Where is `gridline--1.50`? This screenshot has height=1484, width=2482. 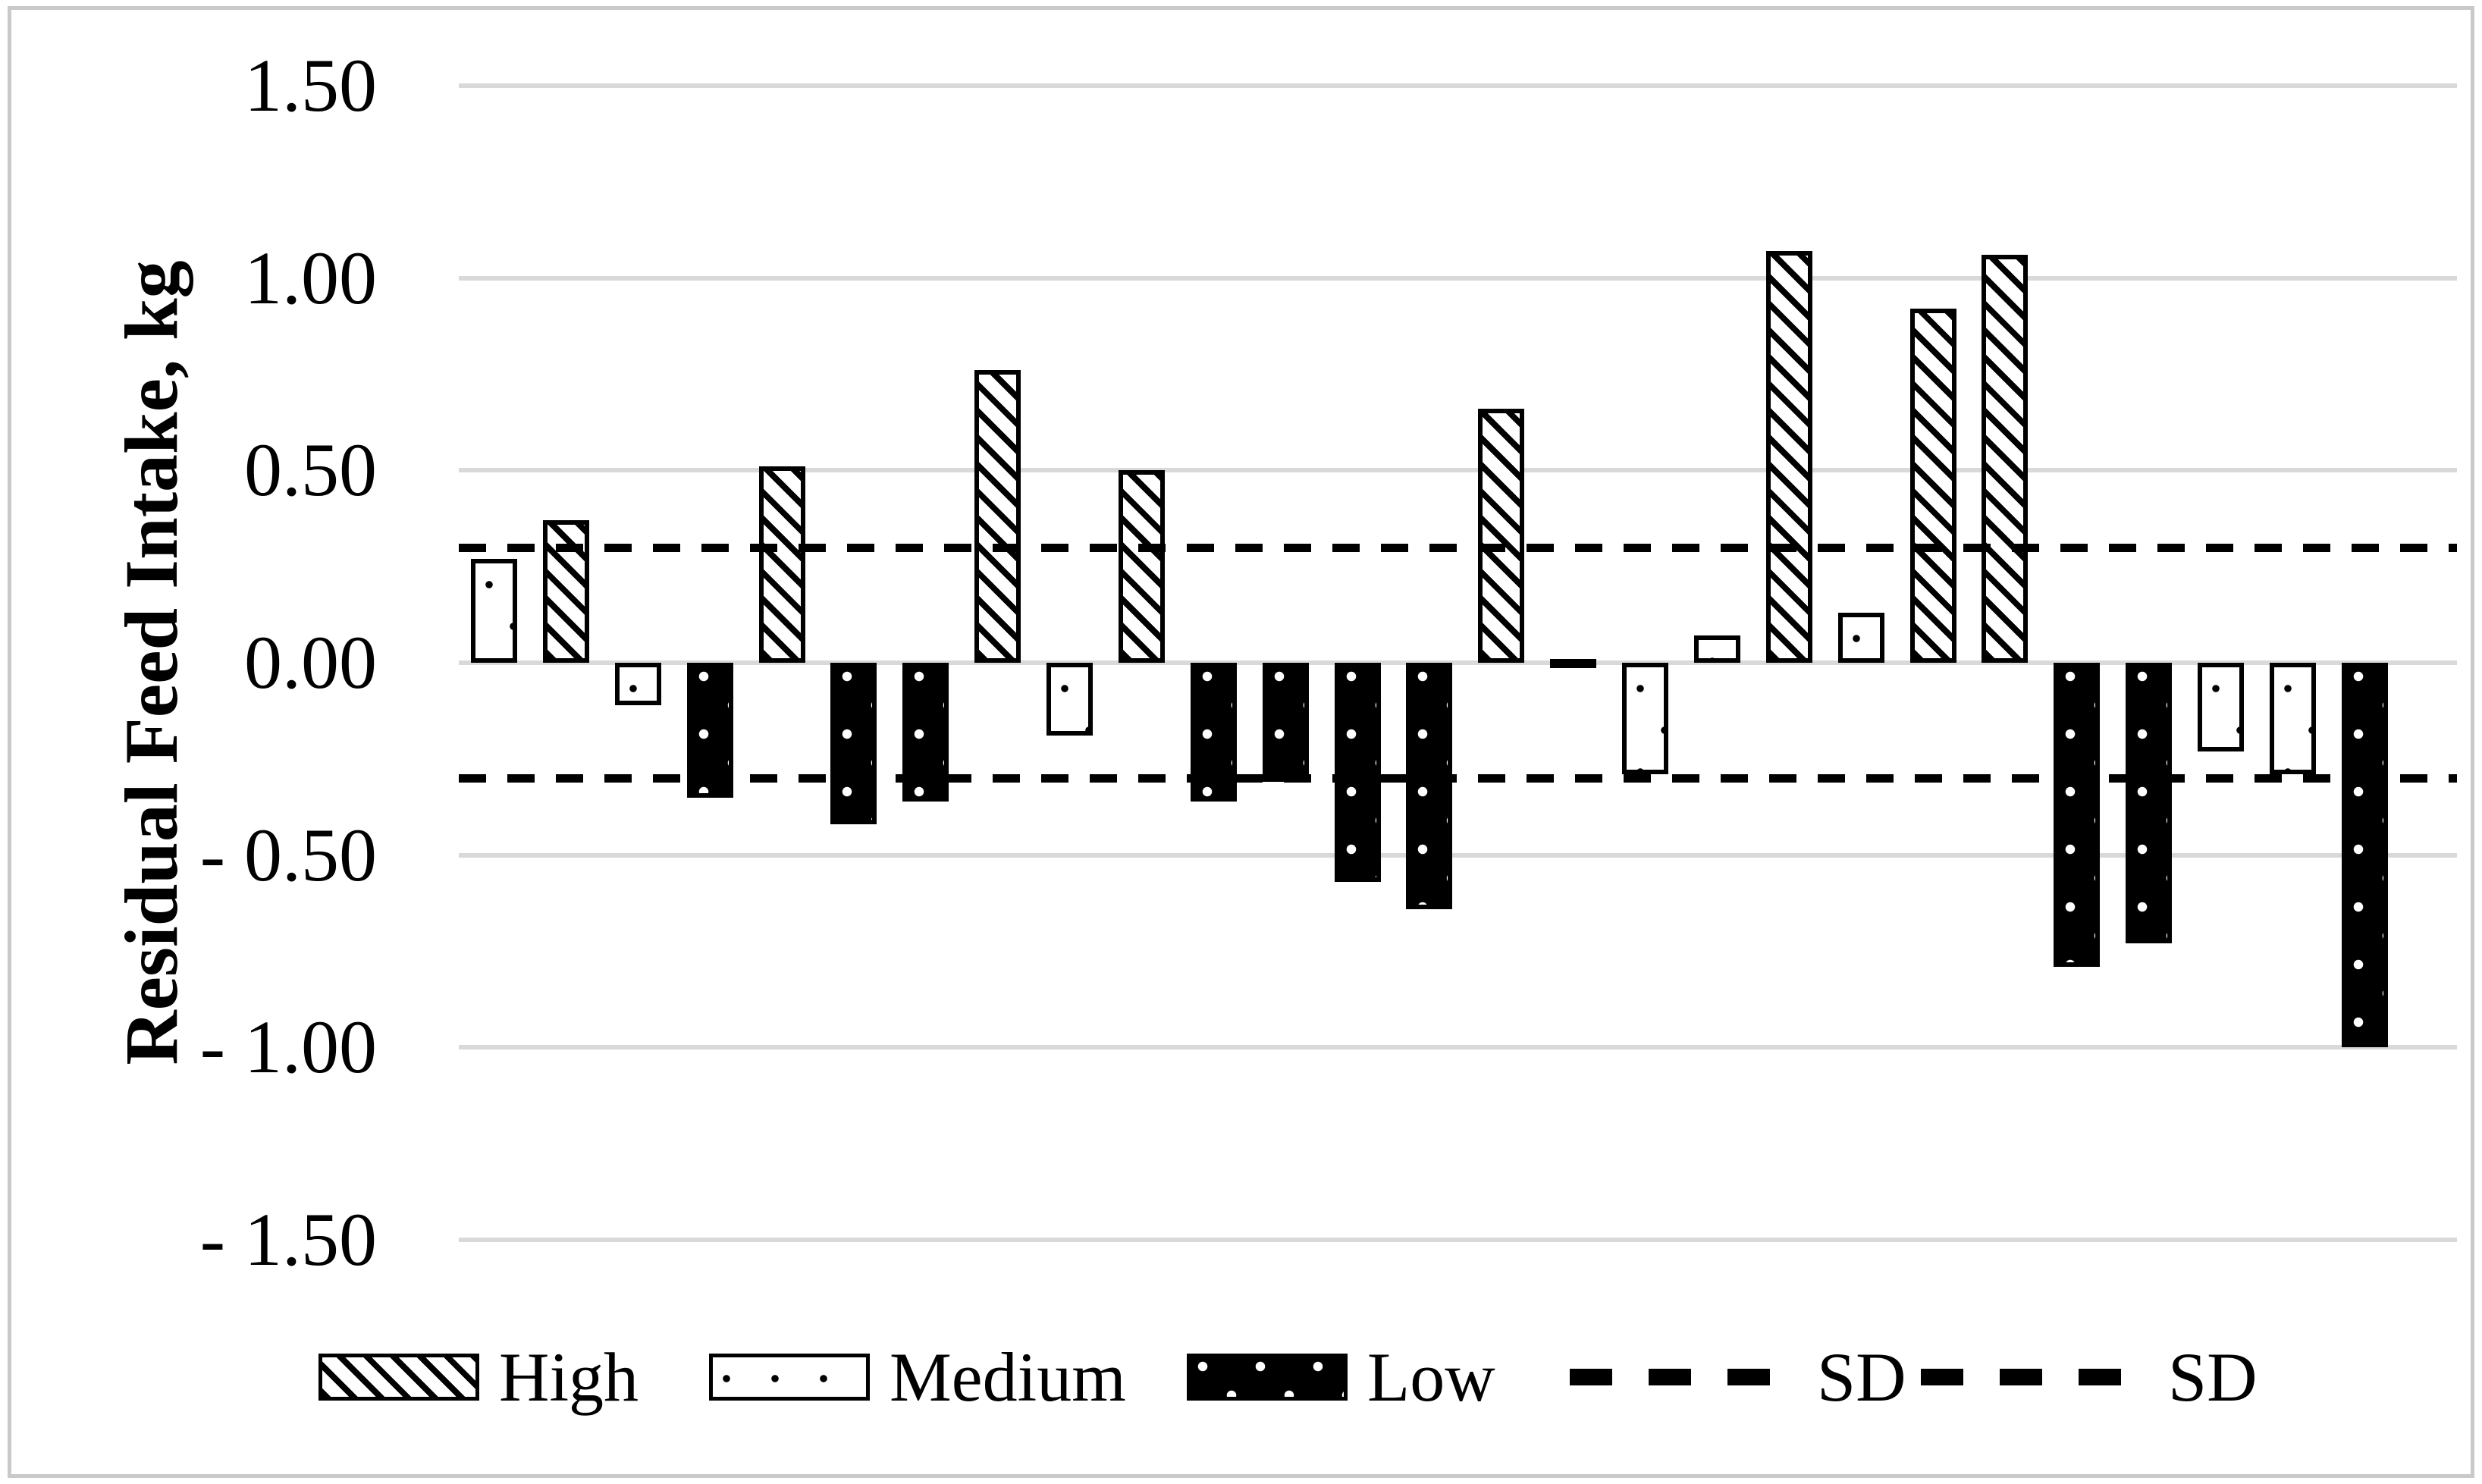
gridline--1.50 is located at coordinates (1458, 1240).